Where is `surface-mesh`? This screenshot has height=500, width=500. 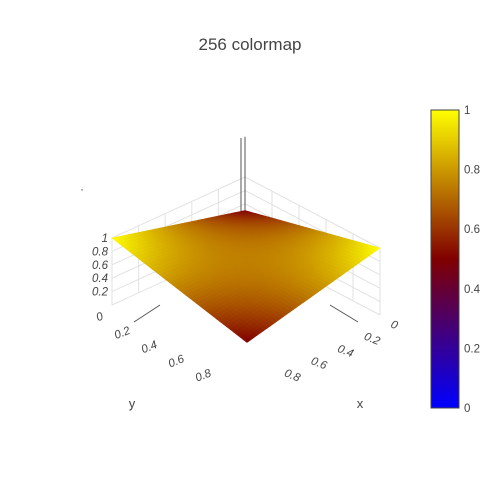
surface-mesh is located at coordinates (246, 276).